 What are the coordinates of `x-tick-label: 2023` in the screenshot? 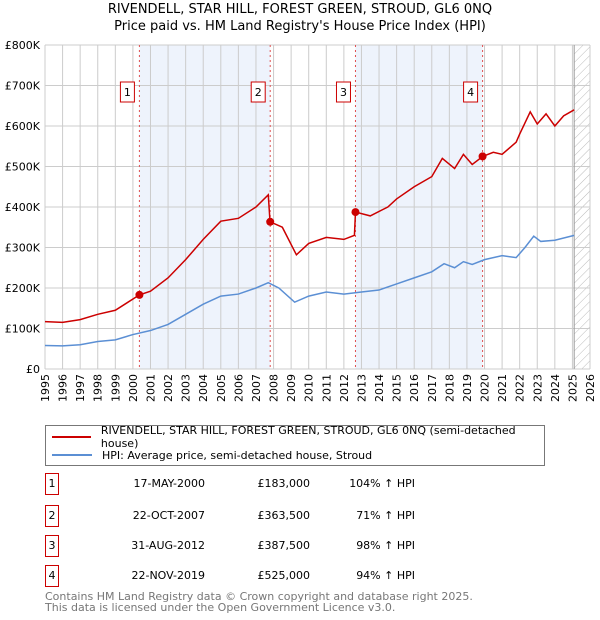 It's located at (537, 388).